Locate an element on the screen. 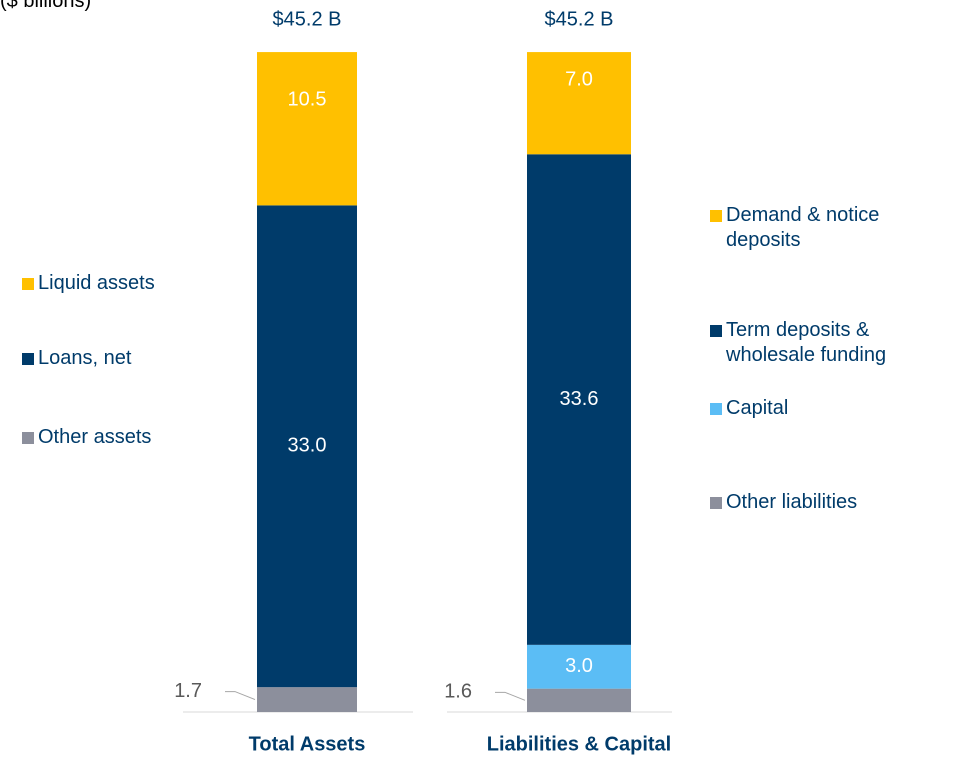  category-label: Total Assets is located at coordinates (307, 744).